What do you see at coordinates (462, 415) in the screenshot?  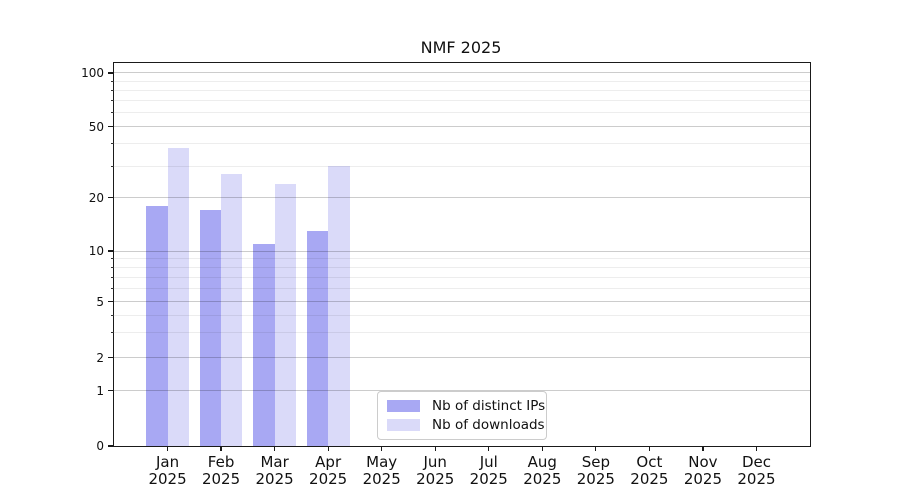 I see `legend: Nb of distinct IPs Nb of downloads` at bounding box center [462, 415].